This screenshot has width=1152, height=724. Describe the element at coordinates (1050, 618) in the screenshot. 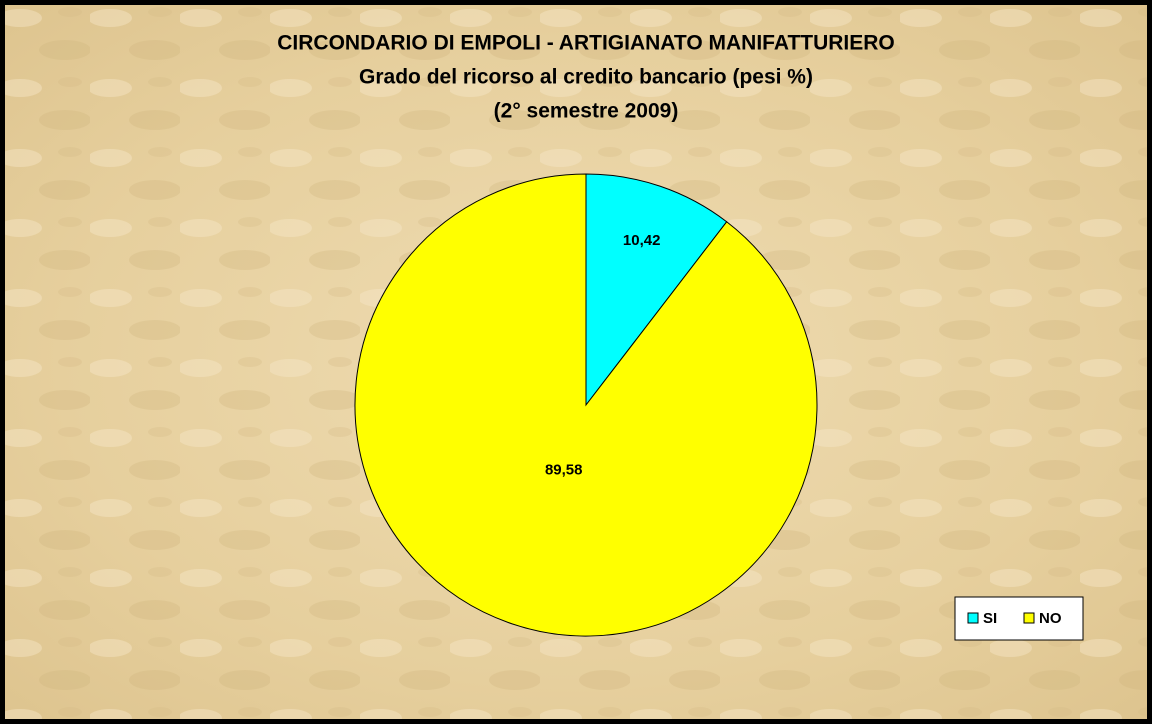

I see `legend-label: NO` at that location.